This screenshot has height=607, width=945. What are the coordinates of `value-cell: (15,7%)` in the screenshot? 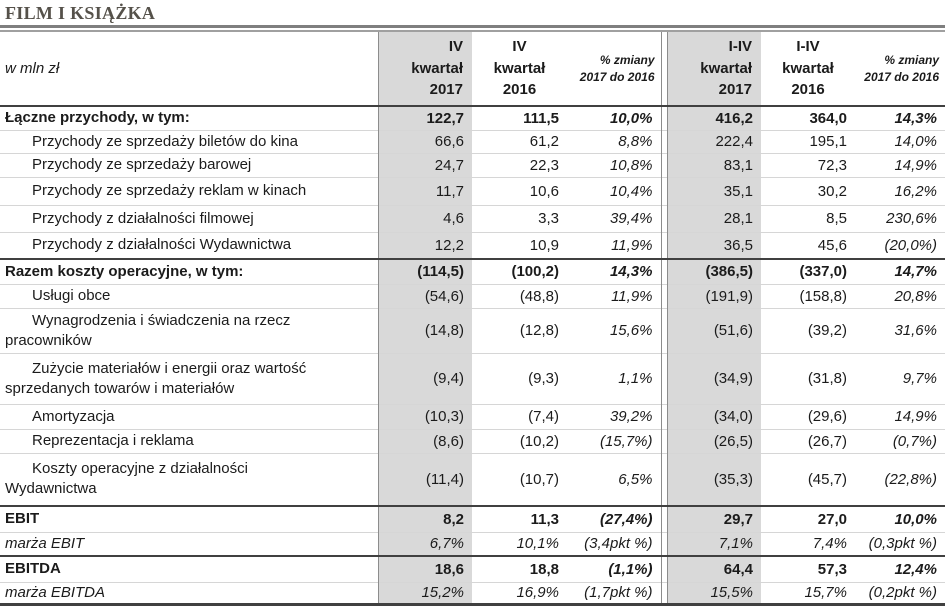 It's located at (614, 440).